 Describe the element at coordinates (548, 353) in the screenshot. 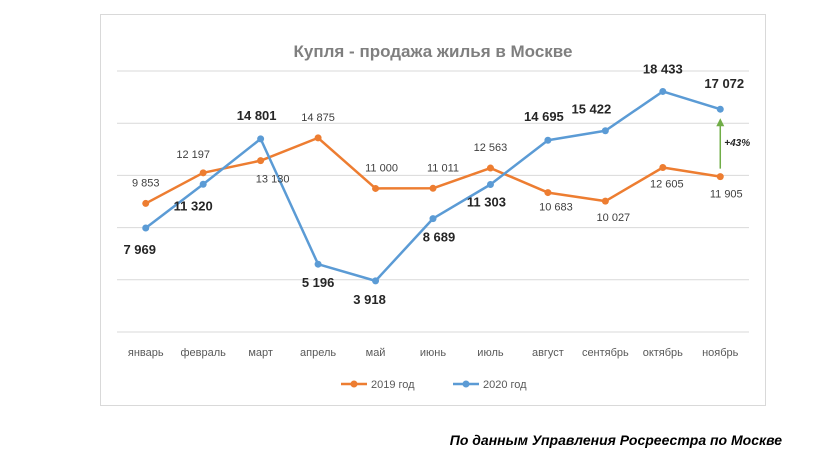

I see `x-tick-label: август` at that location.